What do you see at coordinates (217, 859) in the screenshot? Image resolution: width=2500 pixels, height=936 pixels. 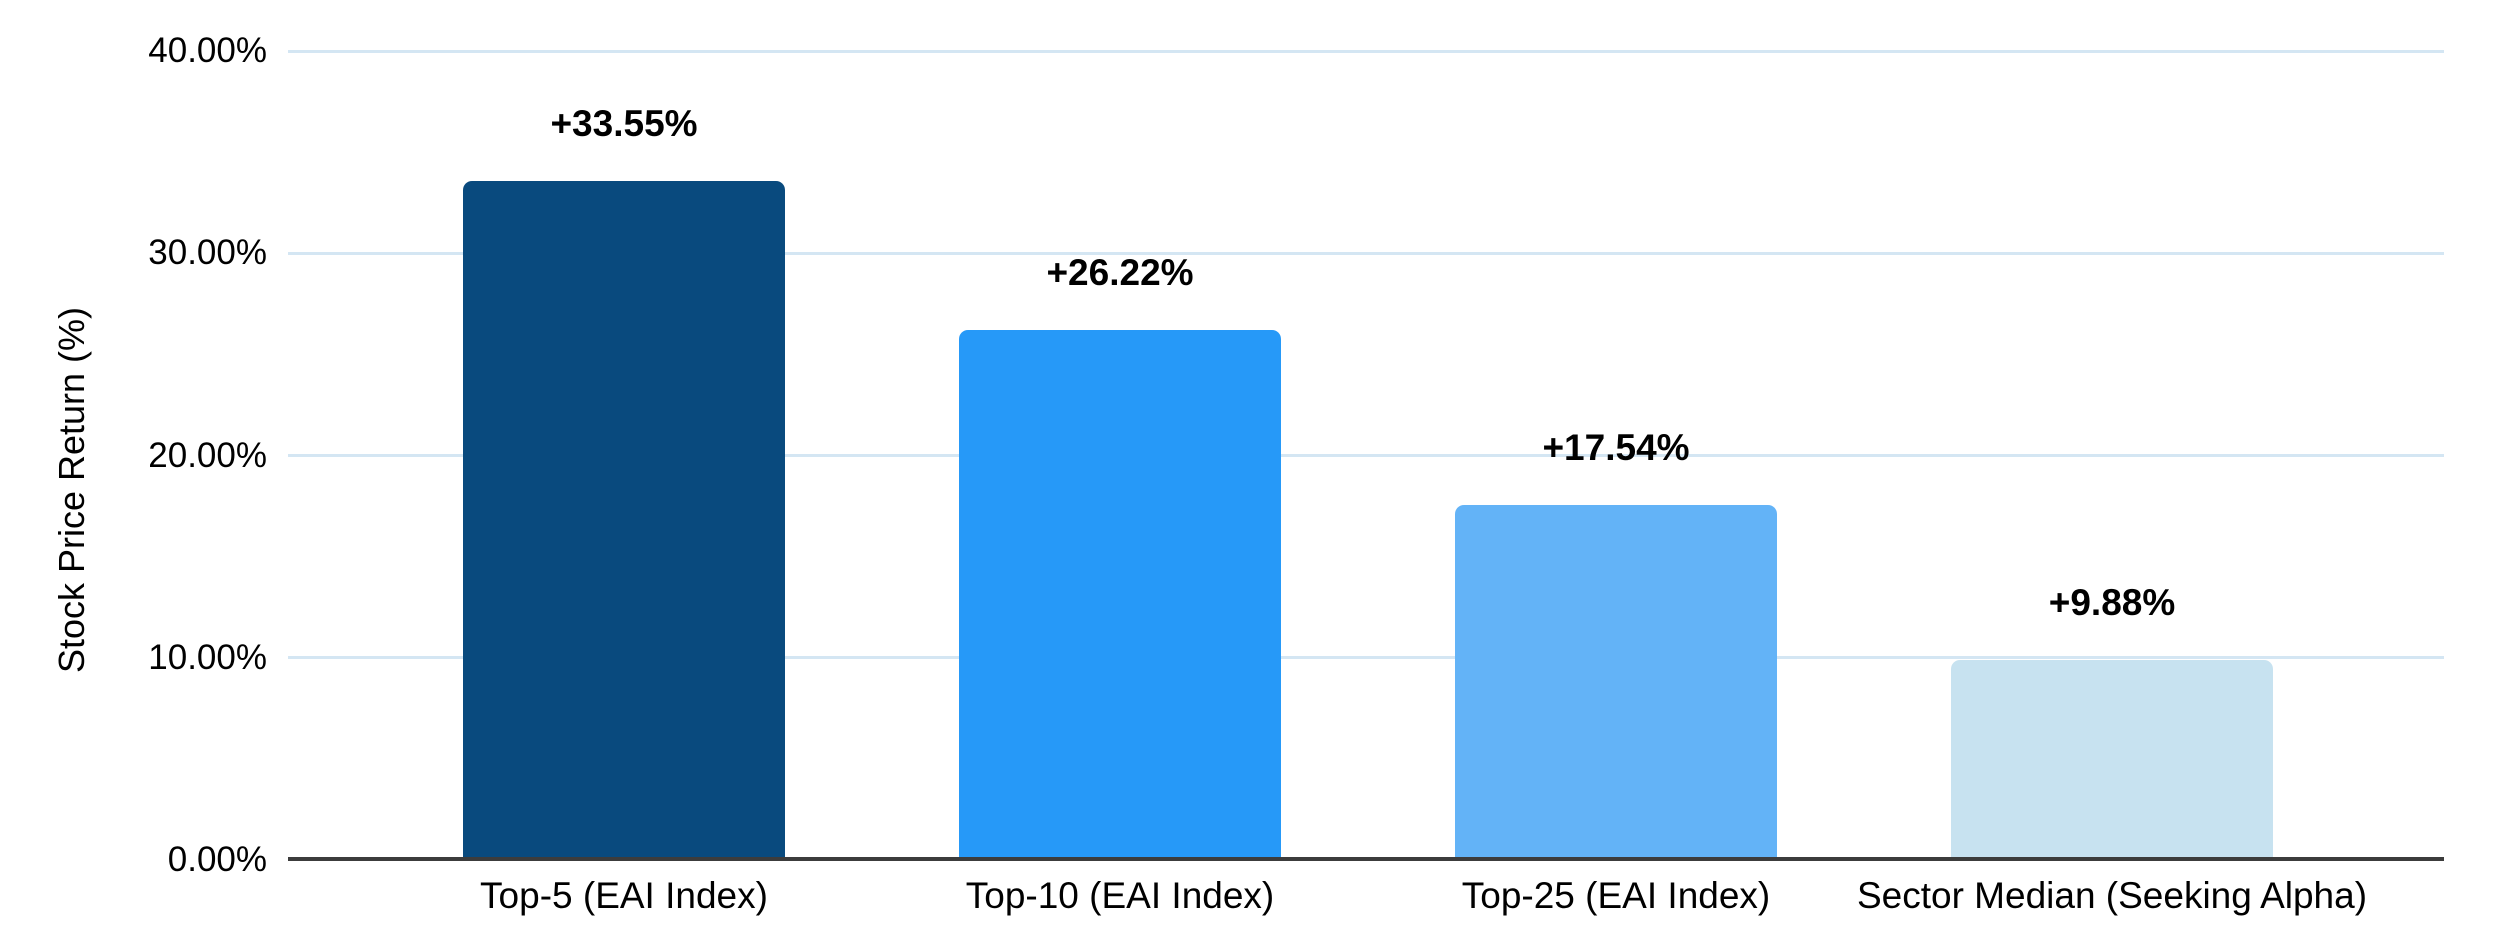 I see `y-tick-label-0-00: 0.00%` at bounding box center [217, 859].